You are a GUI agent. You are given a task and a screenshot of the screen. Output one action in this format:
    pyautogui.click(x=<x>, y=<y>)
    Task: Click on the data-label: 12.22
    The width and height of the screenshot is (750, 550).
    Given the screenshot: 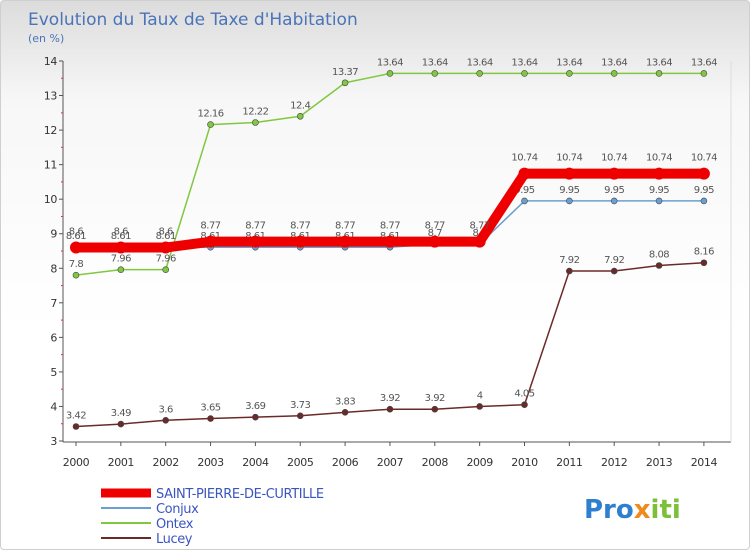 What is the action you would take?
    pyautogui.click(x=255, y=111)
    